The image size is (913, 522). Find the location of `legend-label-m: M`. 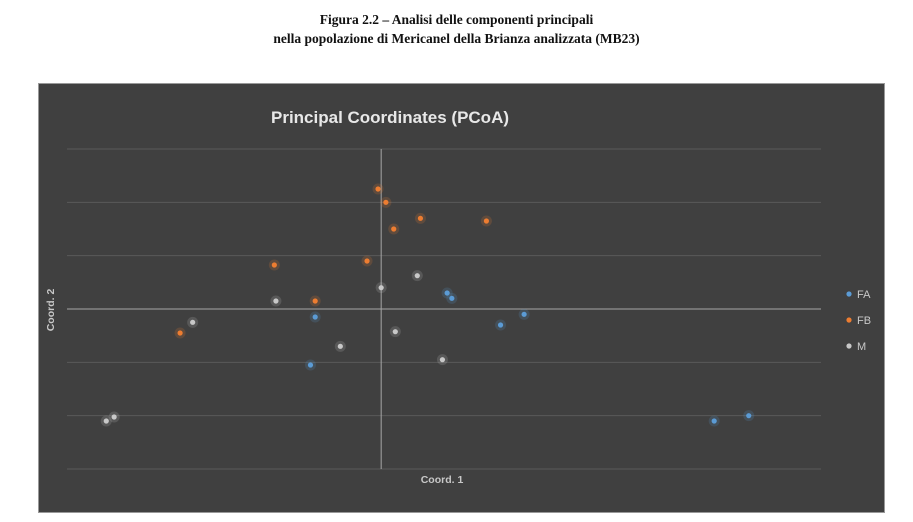

legend-label-m: M is located at coordinates (861, 347).